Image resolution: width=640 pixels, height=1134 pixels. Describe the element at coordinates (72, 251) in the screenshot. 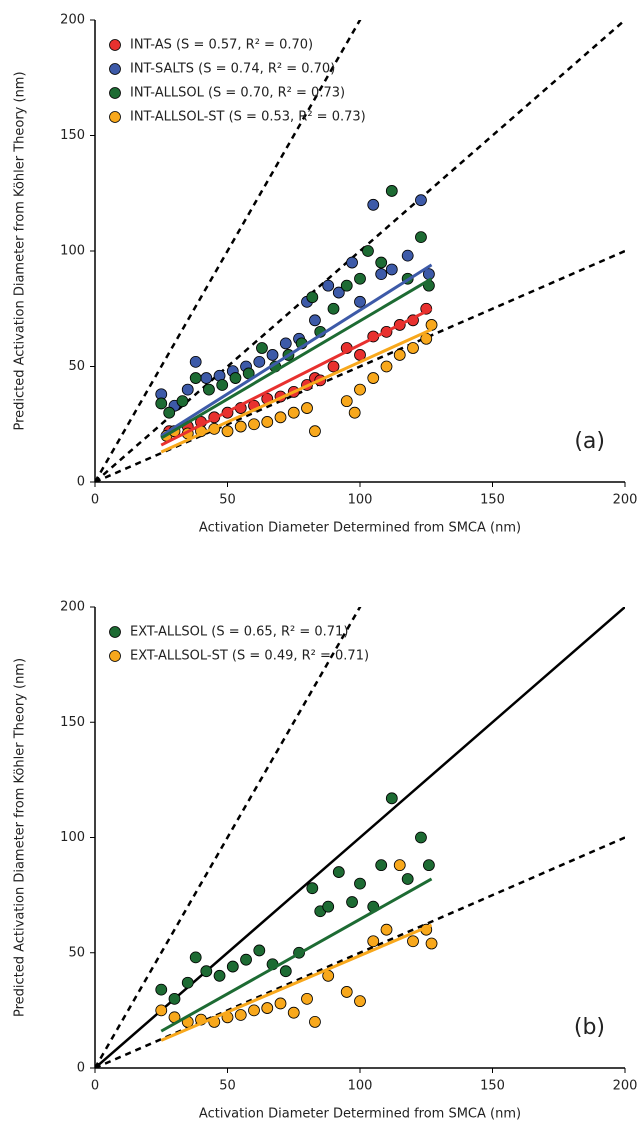

I see `y-tick-label: 100` at that location.